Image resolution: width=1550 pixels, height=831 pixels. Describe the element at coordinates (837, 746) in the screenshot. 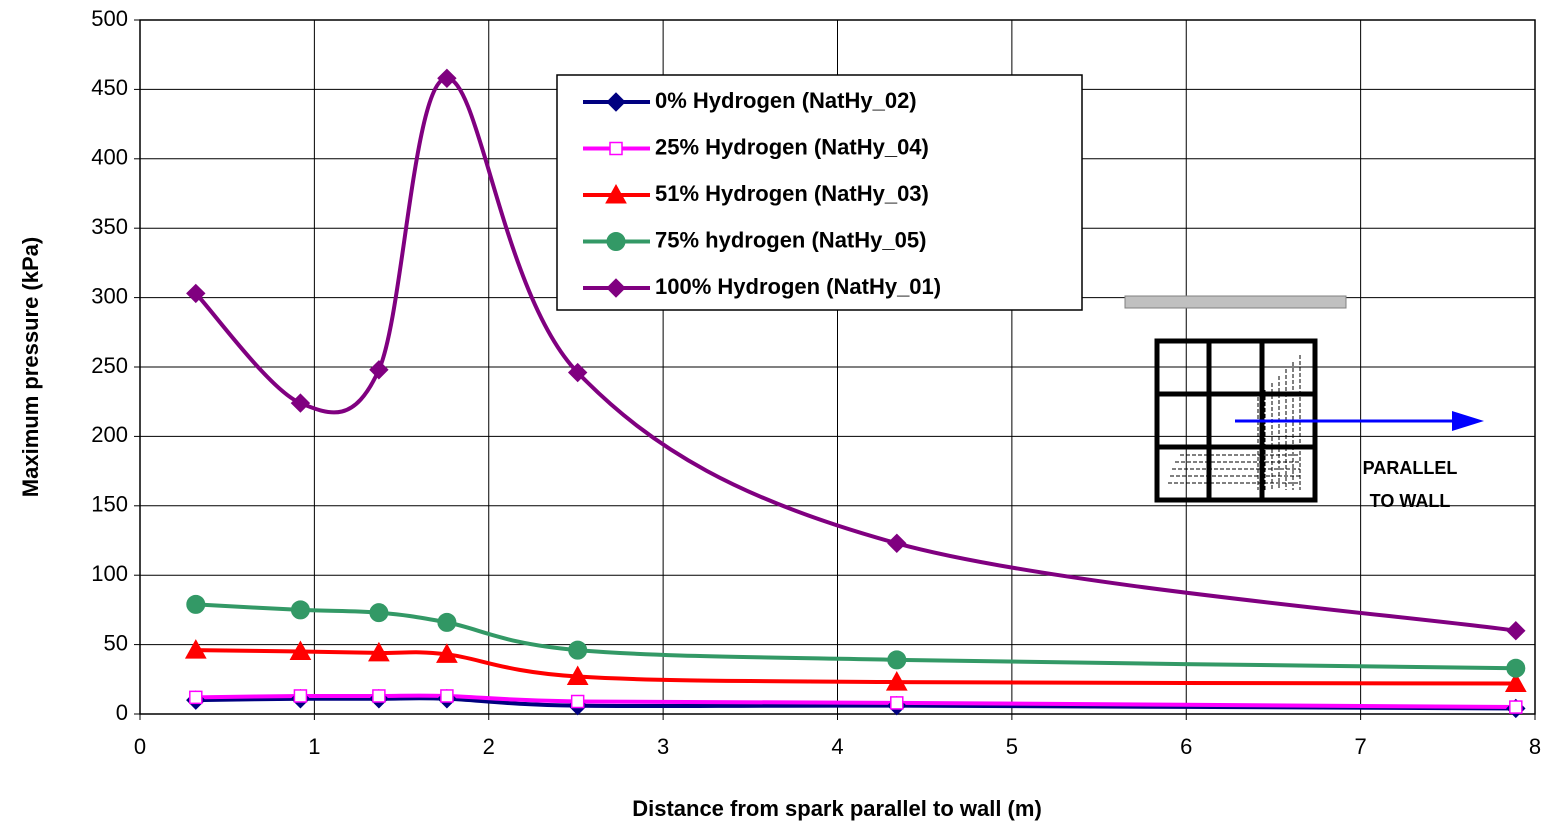

I see `x-tick-label: 4` at that location.